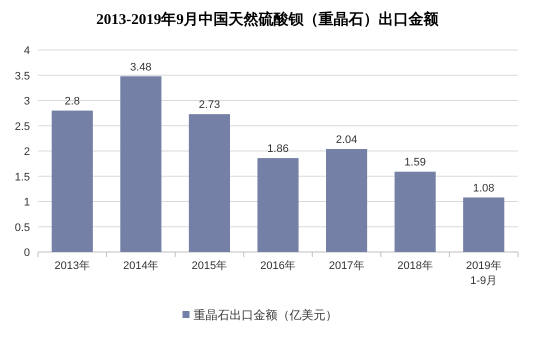 The width and height of the screenshot is (535, 337). I want to click on y-tick-label: 0, so click(27, 253).